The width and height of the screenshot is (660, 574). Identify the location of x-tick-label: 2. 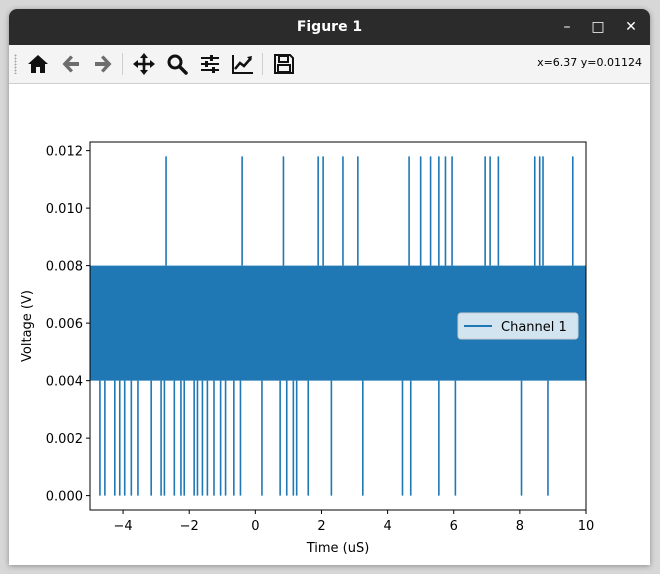
(321, 526).